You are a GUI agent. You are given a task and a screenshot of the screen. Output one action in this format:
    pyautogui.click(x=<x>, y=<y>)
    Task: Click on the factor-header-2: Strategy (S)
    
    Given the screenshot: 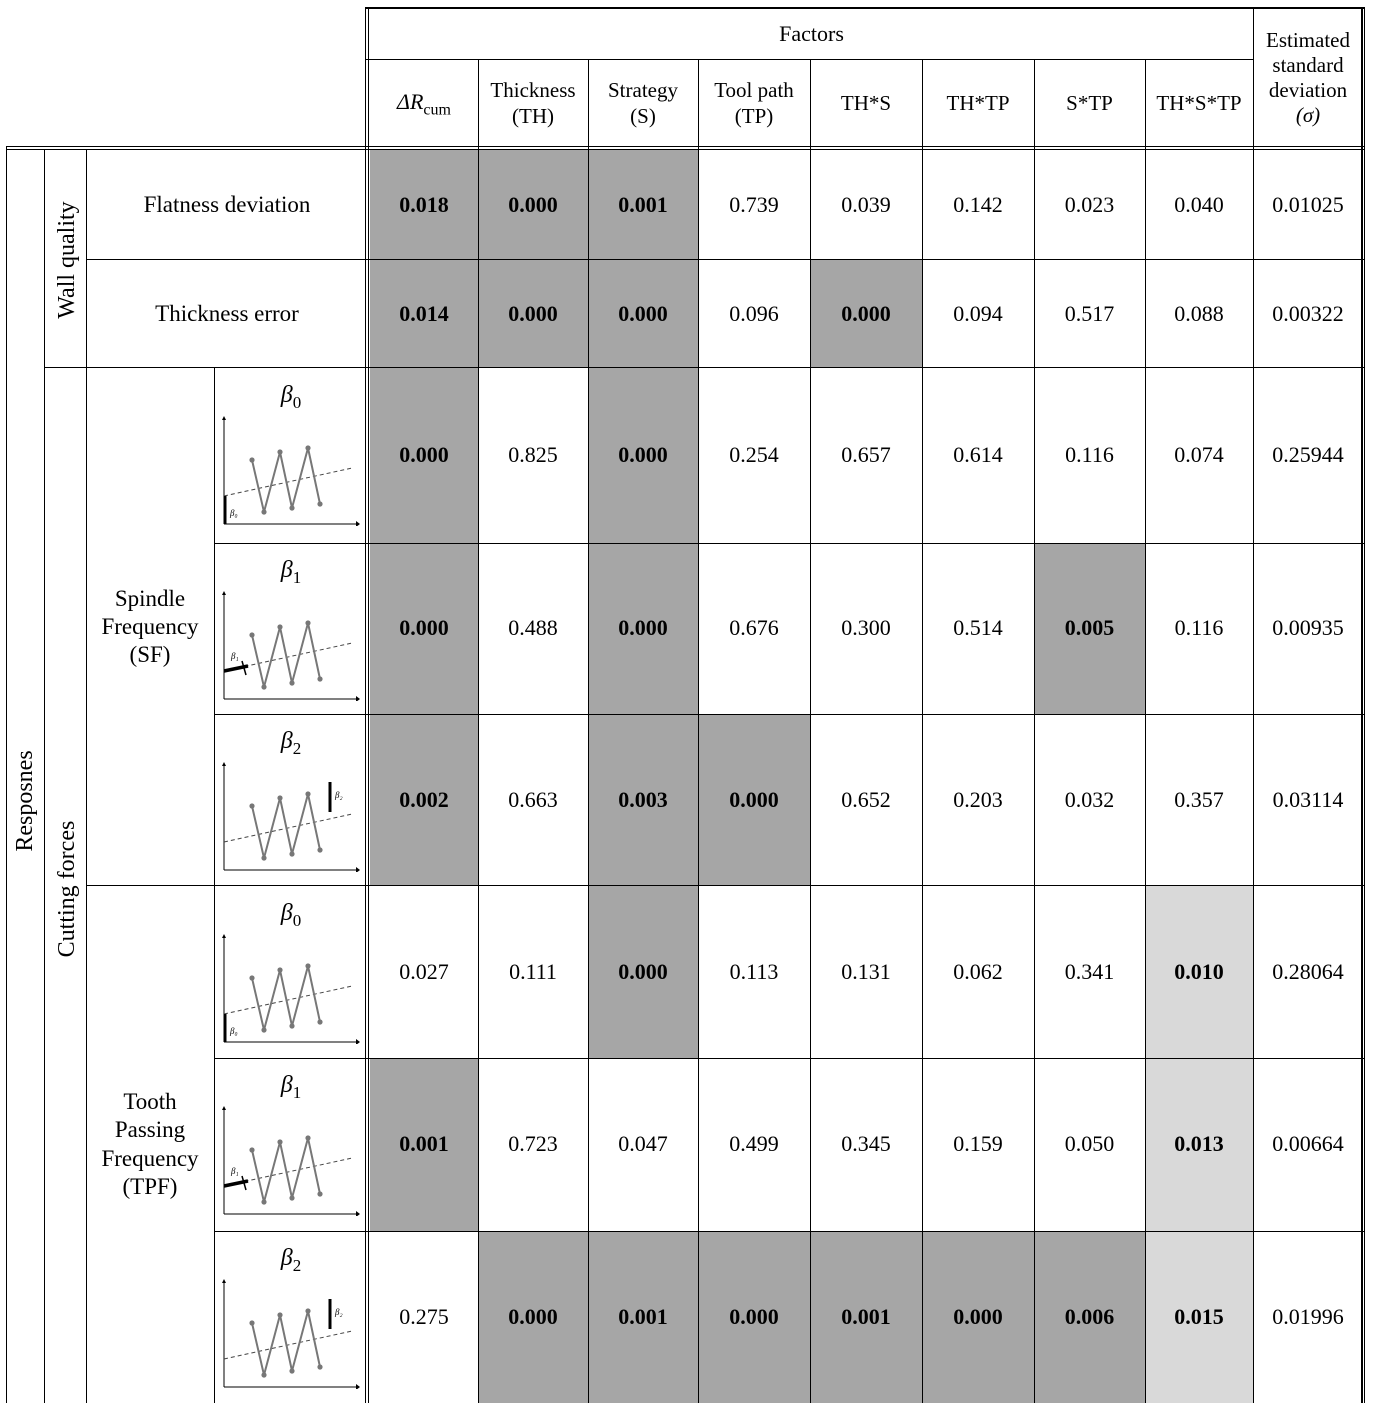 What is the action you would take?
    pyautogui.click(x=643, y=104)
    